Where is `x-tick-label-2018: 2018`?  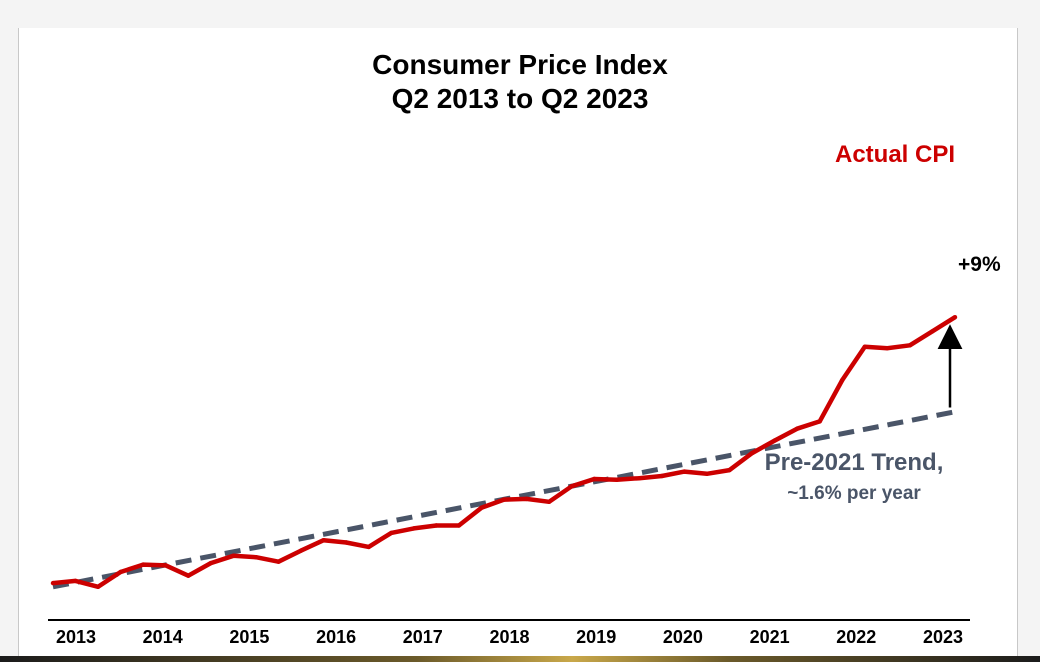
x-tick-label-2018: 2018 is located at coordinates (509, 637).